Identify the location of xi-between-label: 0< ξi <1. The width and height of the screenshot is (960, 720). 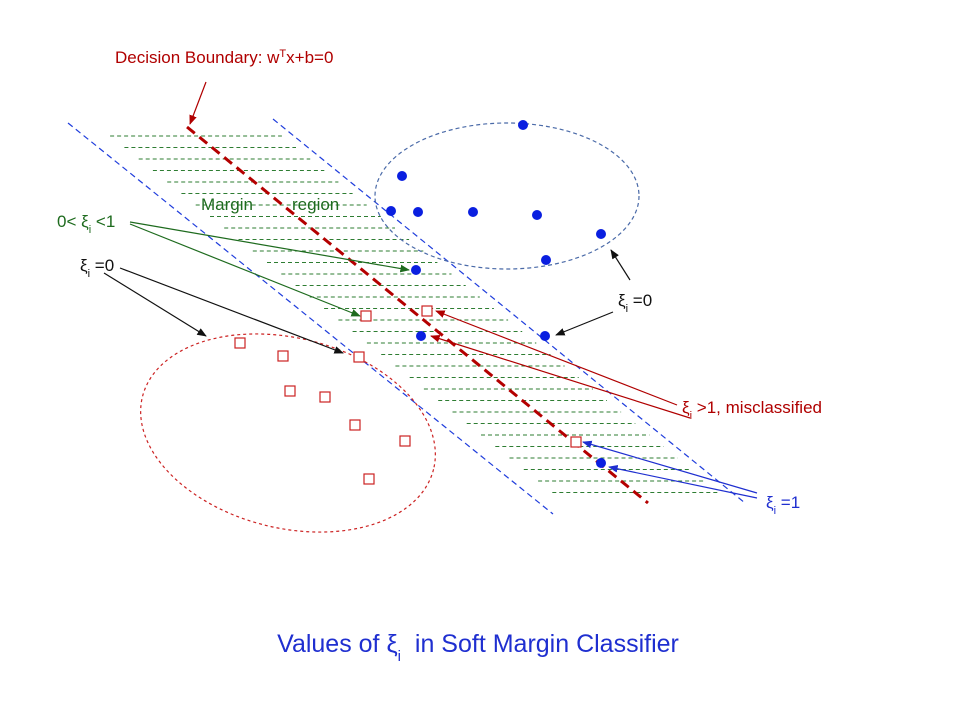
(86, 224).